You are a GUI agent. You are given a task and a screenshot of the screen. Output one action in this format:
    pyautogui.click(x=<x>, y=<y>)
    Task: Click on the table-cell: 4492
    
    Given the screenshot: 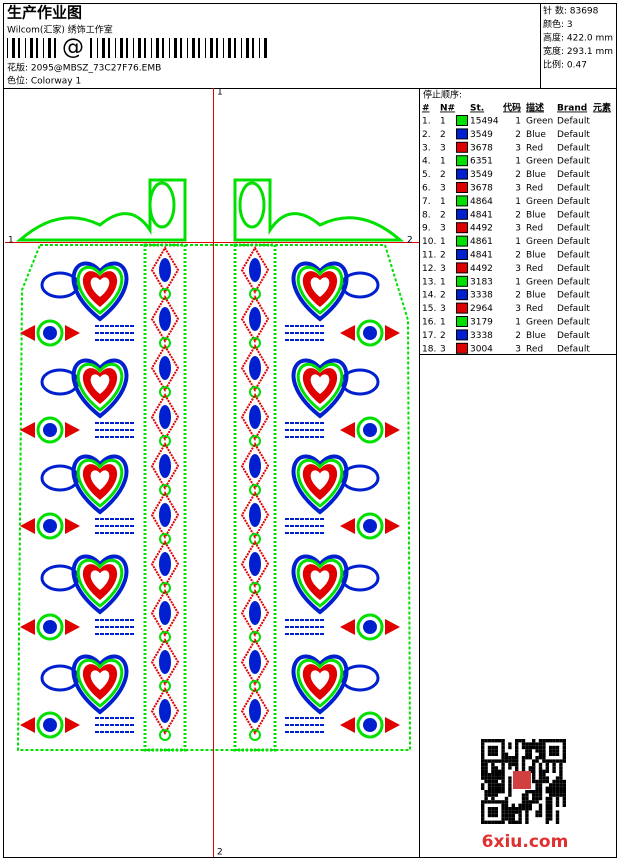 What is the action you would take?
    pyautogui.click(x=481, y=229)
    